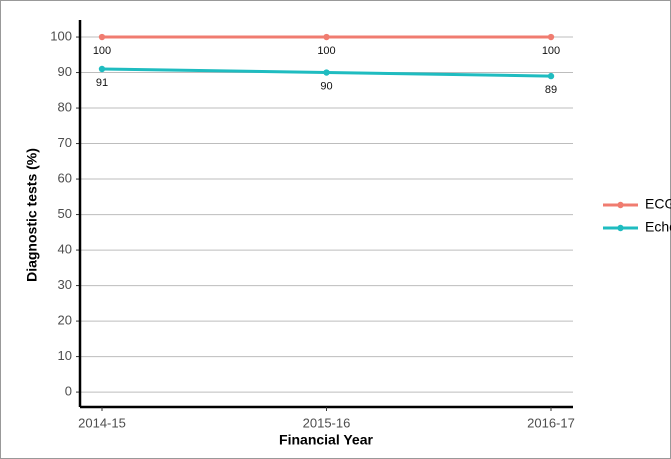  I want to click on y-tick-label: 40, so click(65, 249).